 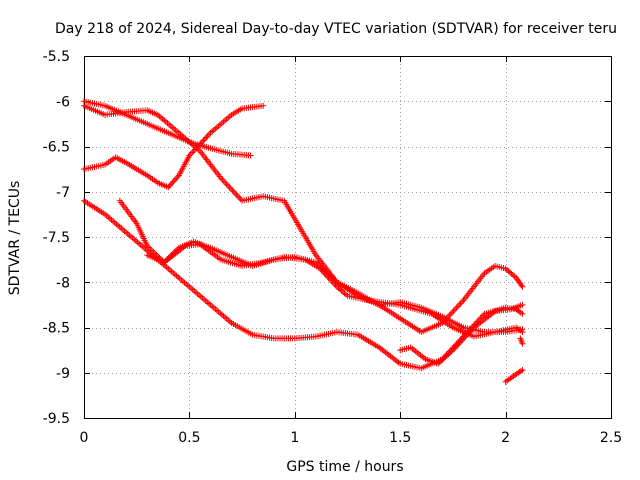 What do you see at coordinates (63, 374) in the screenshot?
I see `y-tick-label: -9` at bounding box center [63, 374].